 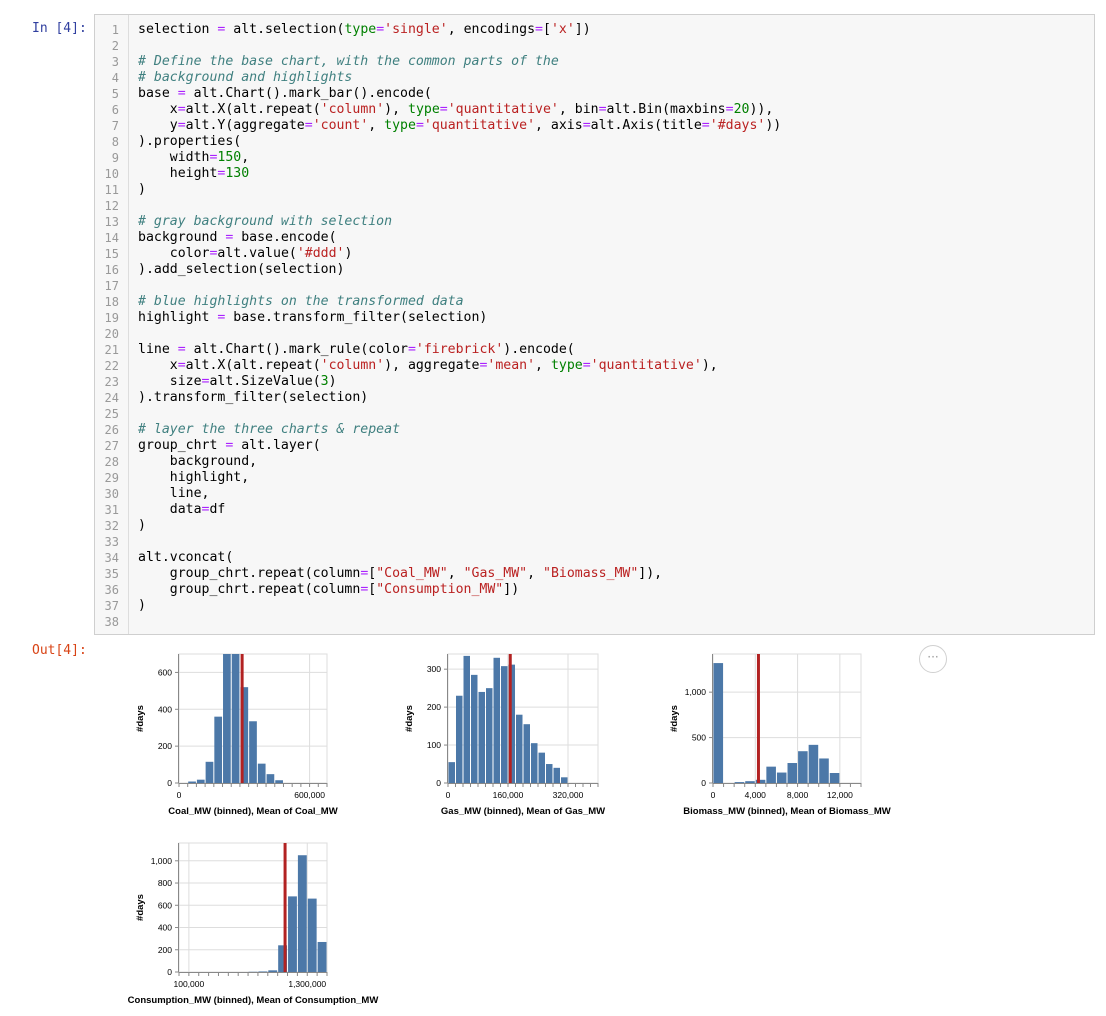 I want to click on code-token: )), so click(x=773, y=125).